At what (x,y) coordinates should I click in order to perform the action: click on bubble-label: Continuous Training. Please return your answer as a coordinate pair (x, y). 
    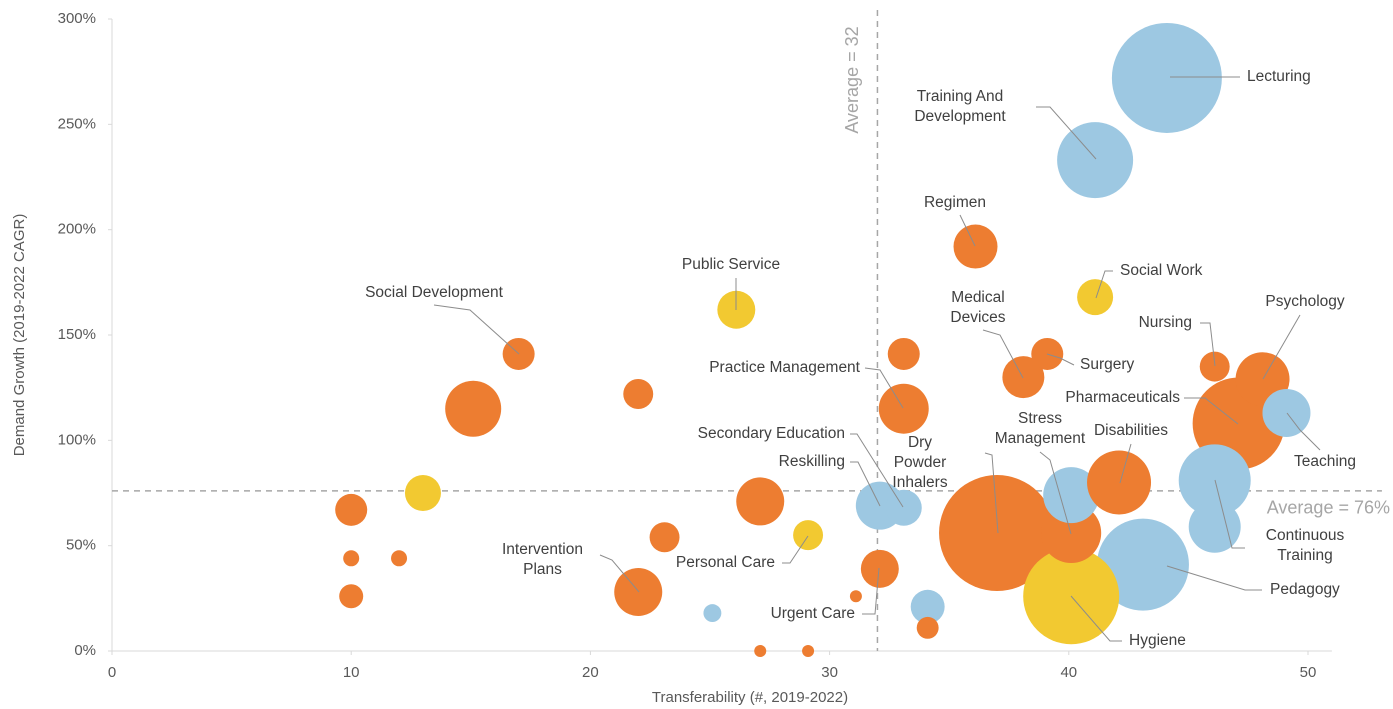
    Looking at the image, I should click on (1305, 545).